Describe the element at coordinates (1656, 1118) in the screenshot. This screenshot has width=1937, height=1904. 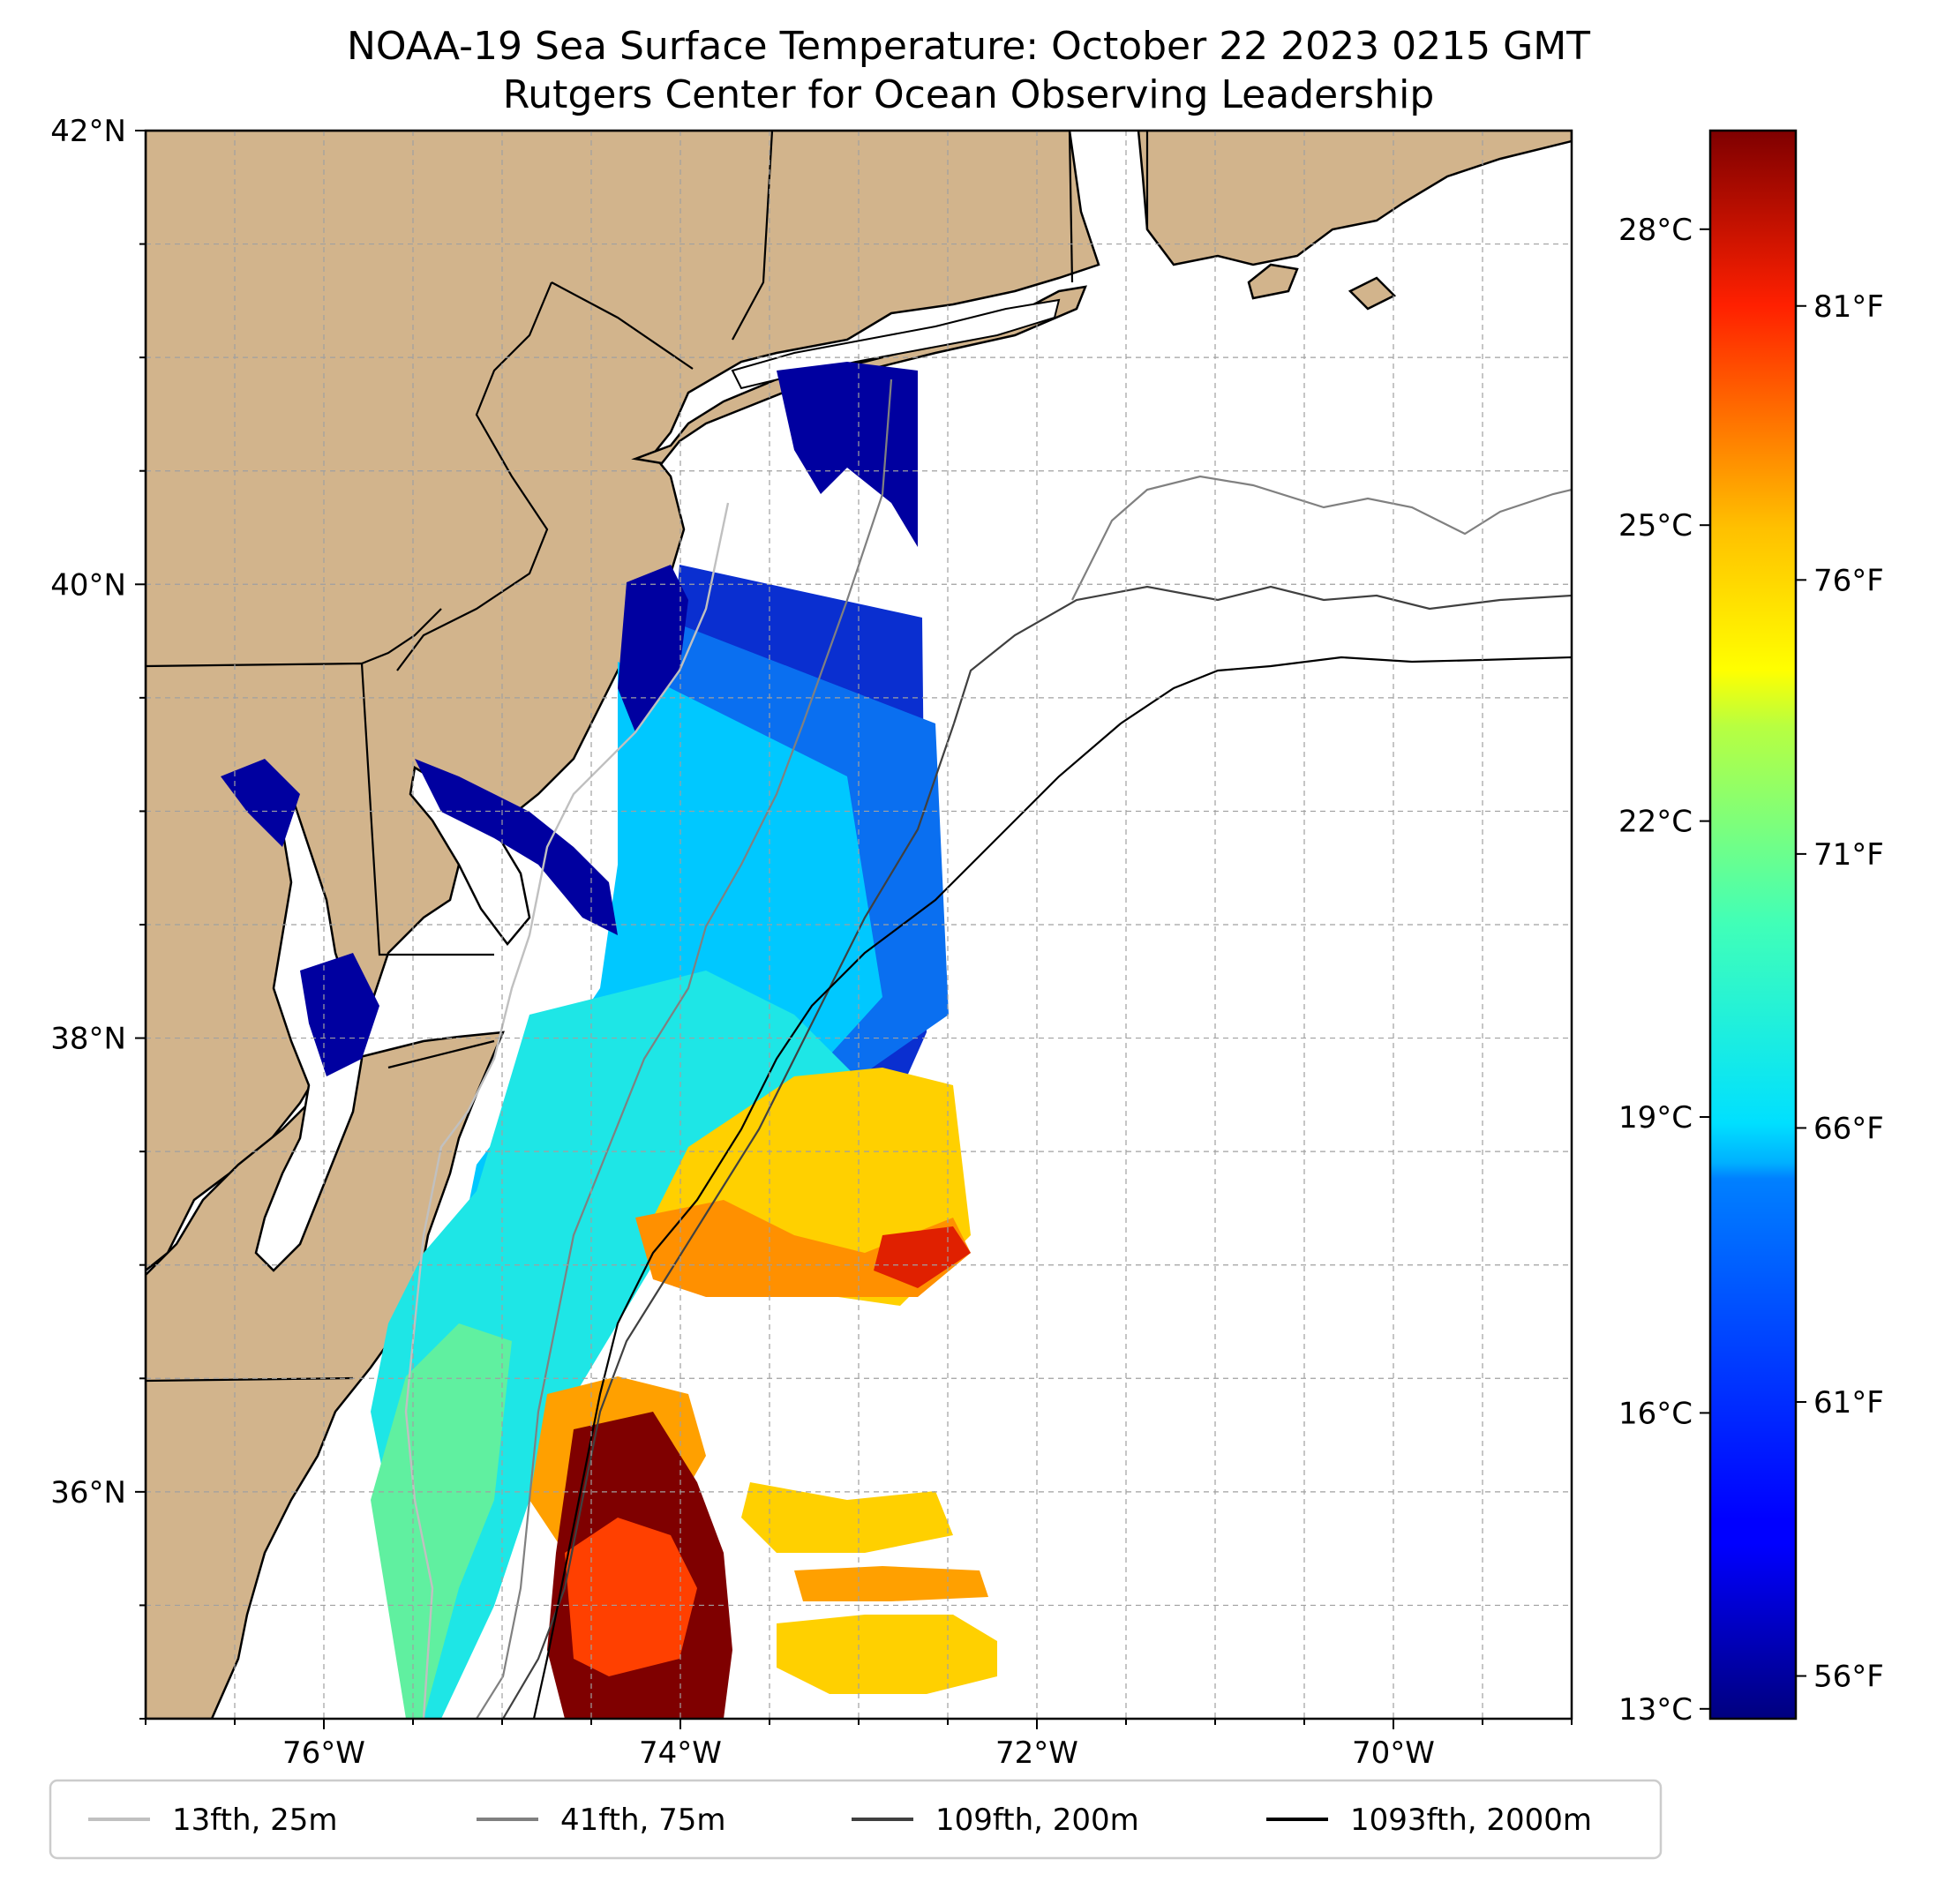
I see `colorbar-c-label: 19°C` at that location.